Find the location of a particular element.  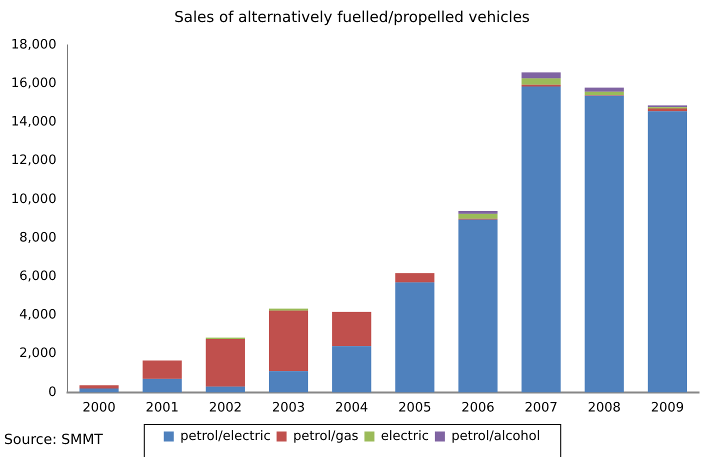

y-tick-label: 18,000 is located at coordinates (33, 44).